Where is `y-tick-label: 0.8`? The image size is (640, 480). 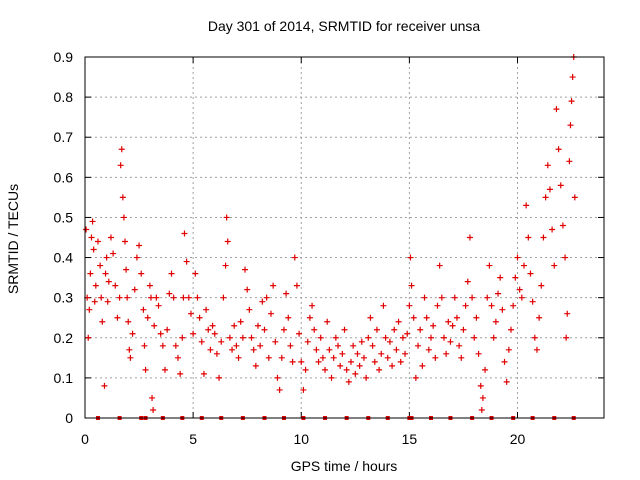 y-tick-label: 0.8 is located at coordinates (64, 97).